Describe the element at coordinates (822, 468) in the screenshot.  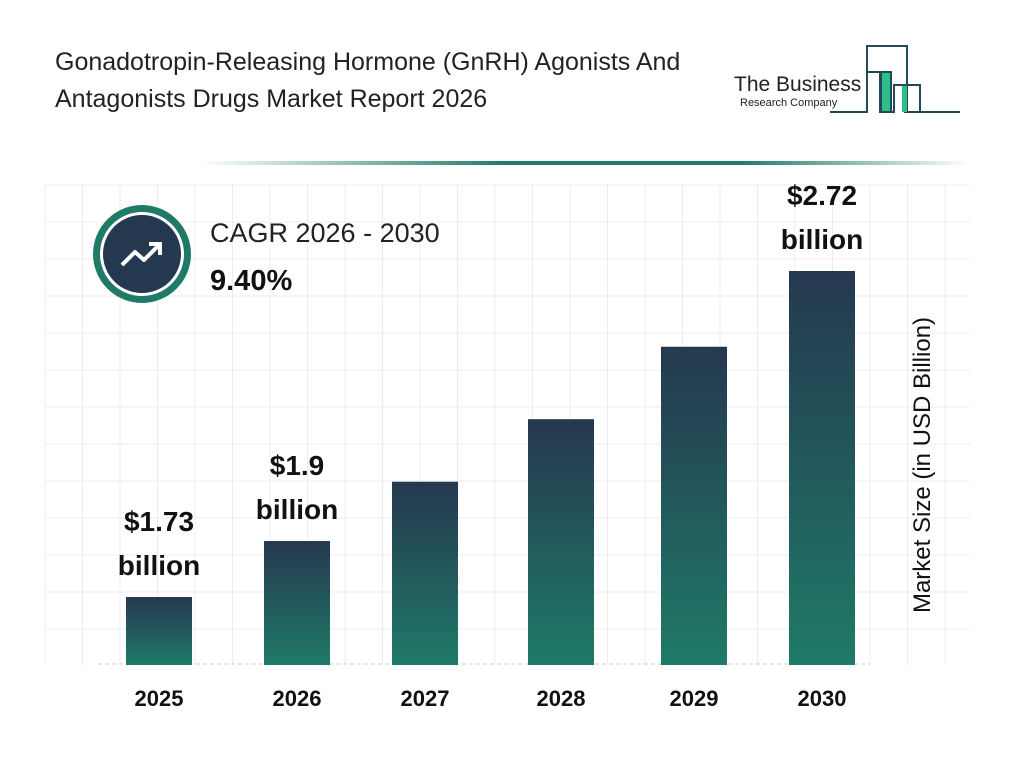
I see `bar-2030` at that location.